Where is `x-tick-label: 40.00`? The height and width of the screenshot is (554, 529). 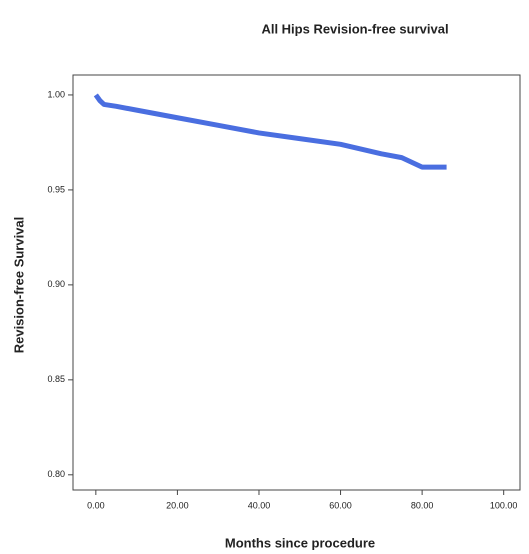 x-tick-label: 40.00 is located at coordinates (259, 505).